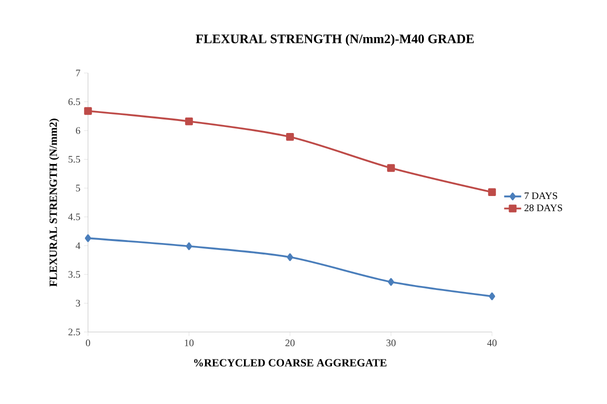 The width and height of the screenshot is (607, 404). I want to click on legend-label: 28 DAYS, so click(543, 208).